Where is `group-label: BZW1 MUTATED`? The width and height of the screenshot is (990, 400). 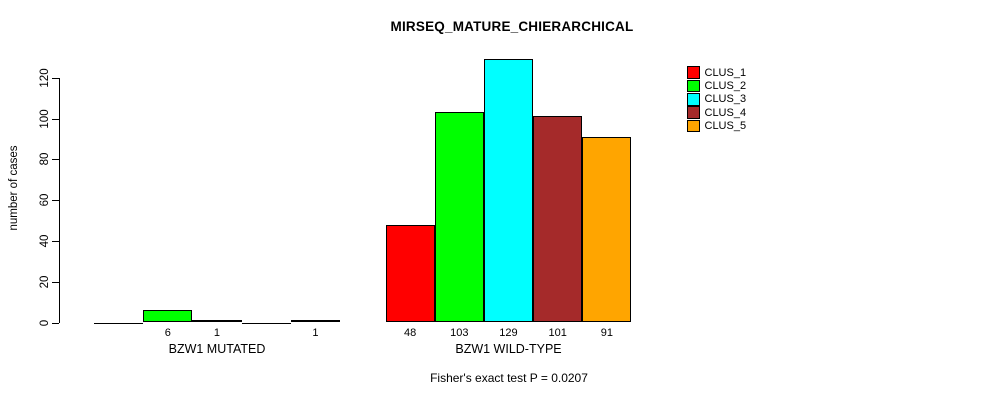 group-label: BZW1 MUTATED is located at coordinates (217, 349).